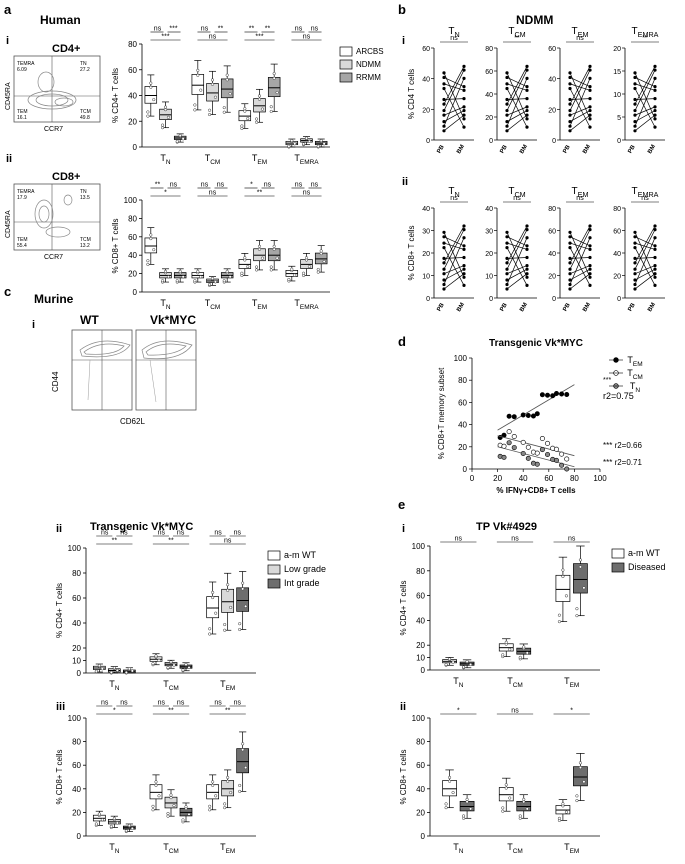 The width and height of the screenshot is (685, 864). What do you see at coordinates (53, 257) in the screenshot?
I see `flow-xlabel: CCR7` at bounding box center [53, 257].